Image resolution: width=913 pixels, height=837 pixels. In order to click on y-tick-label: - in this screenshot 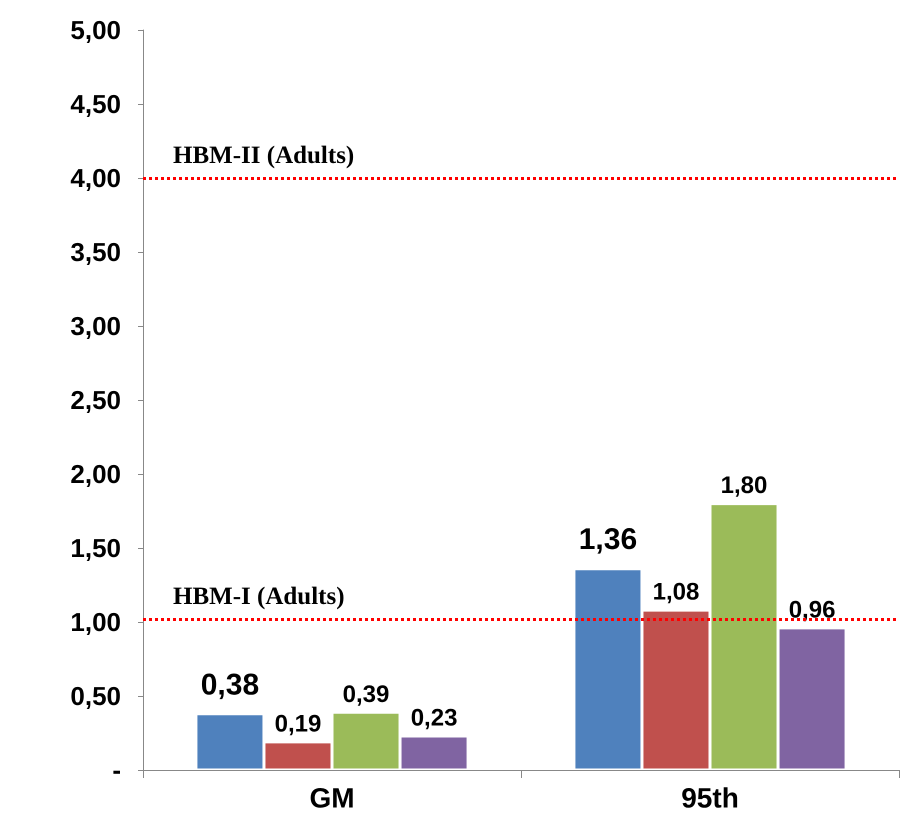, I will do `click(116, 770)`.